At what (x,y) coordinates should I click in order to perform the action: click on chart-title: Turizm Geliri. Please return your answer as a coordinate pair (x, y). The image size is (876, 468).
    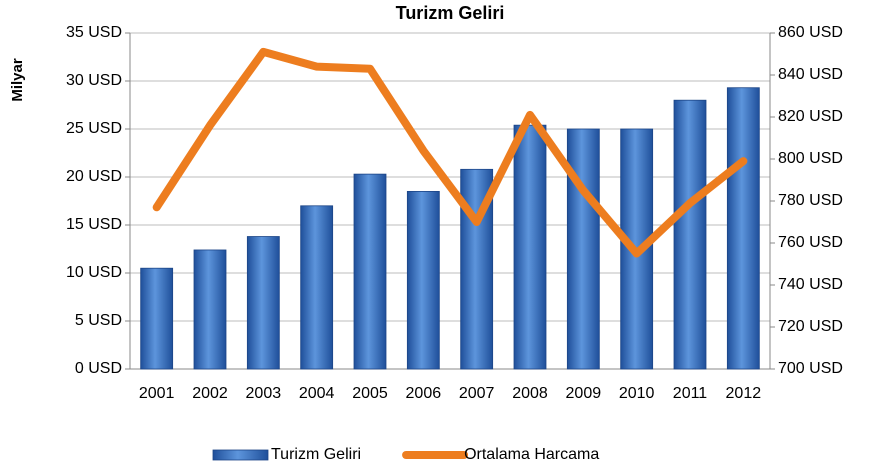
    Looking at the image, I should click on (450, 13).